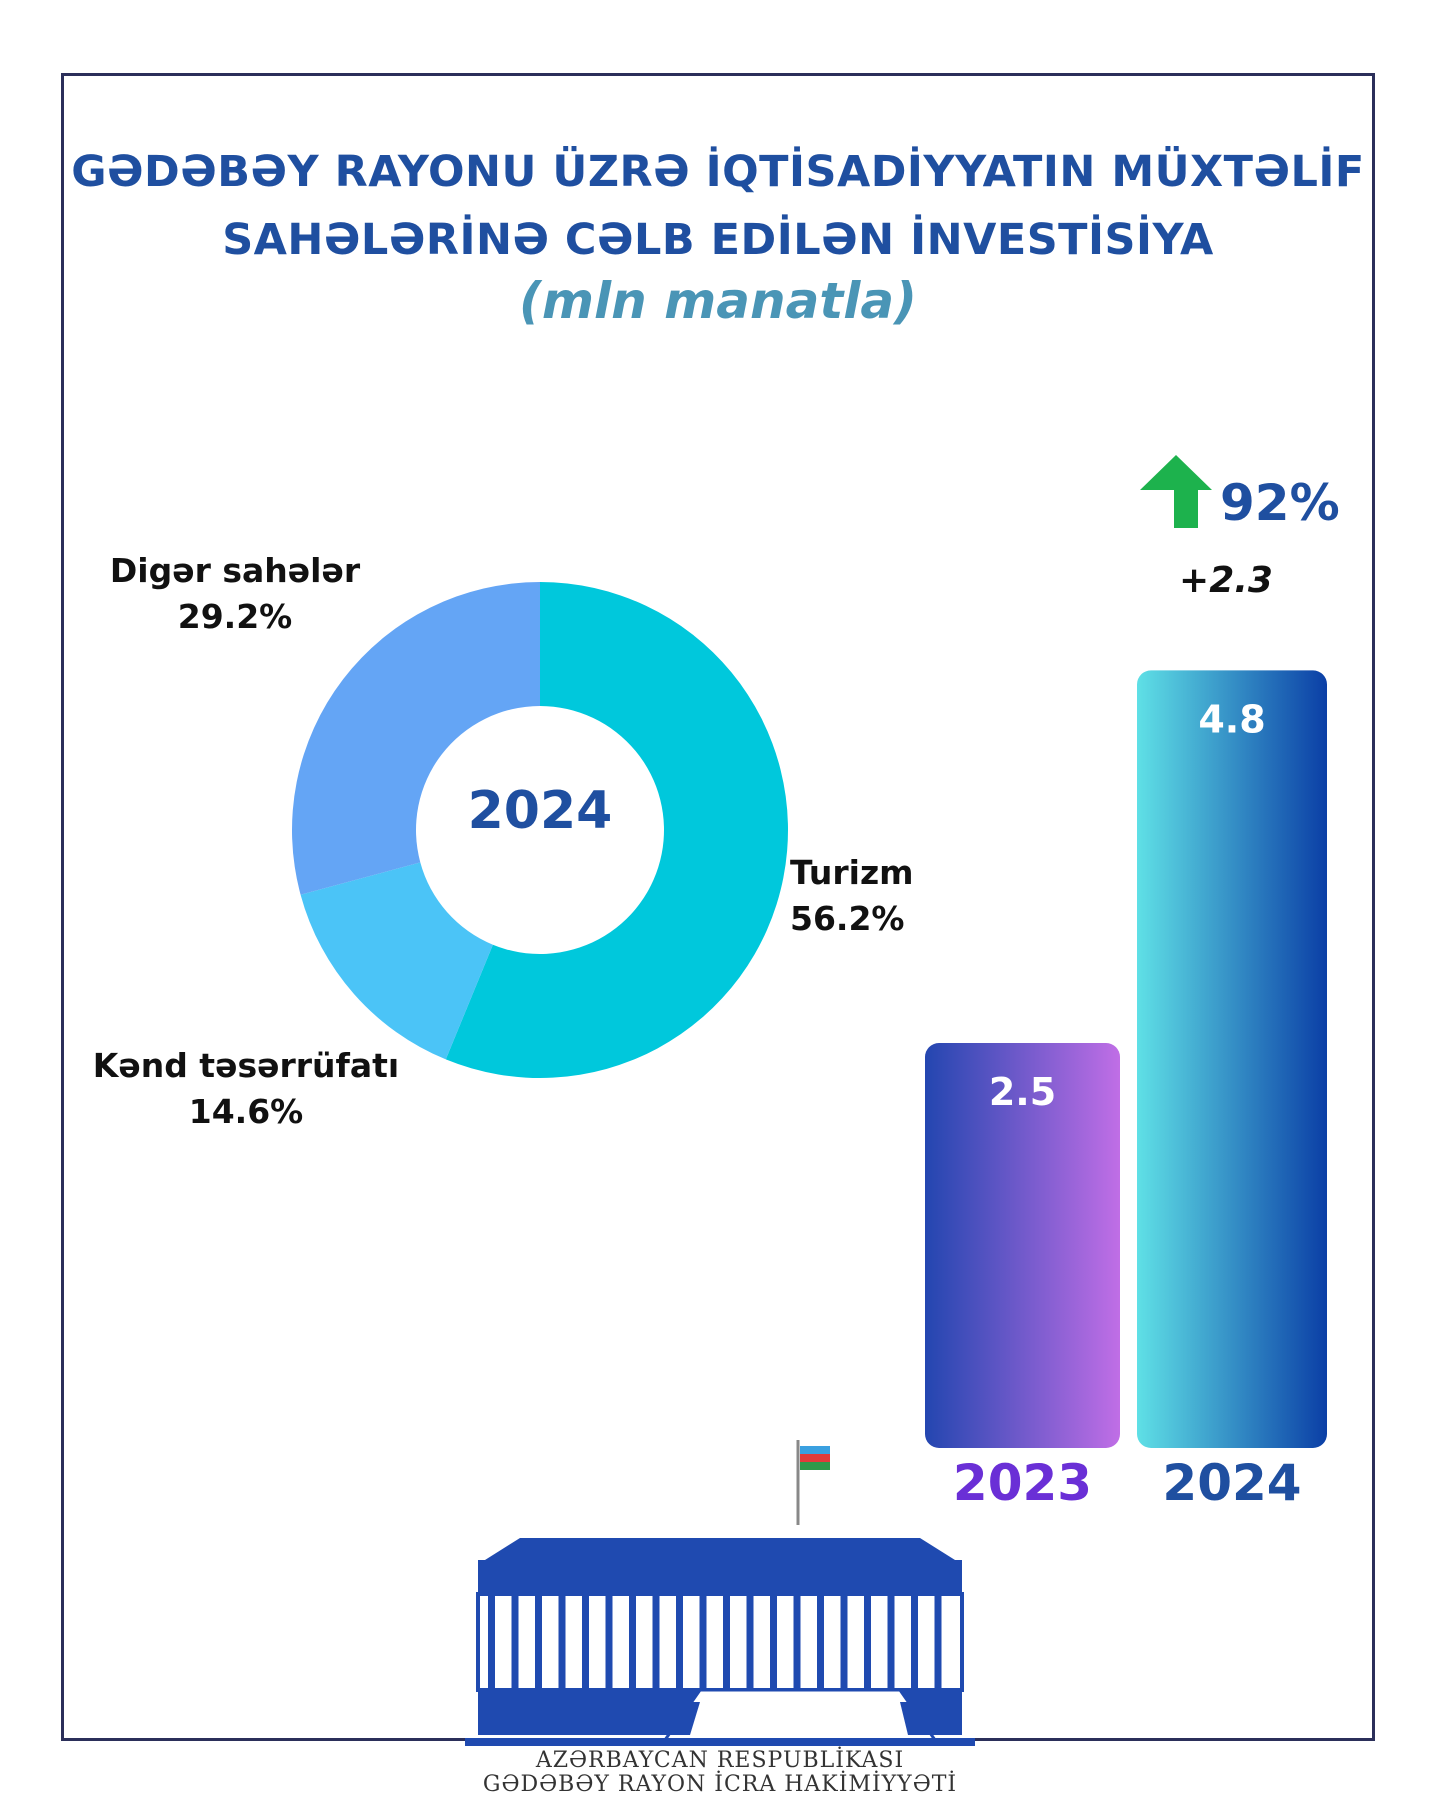 This screenshot has height=1800, width=1440. Describe the element at coordinates (720, 1784) in the screenshot. I see `footer-line-2: GƏDƏBƏY RAYON İCRA HAKİMİYYƏTİ` at that location.